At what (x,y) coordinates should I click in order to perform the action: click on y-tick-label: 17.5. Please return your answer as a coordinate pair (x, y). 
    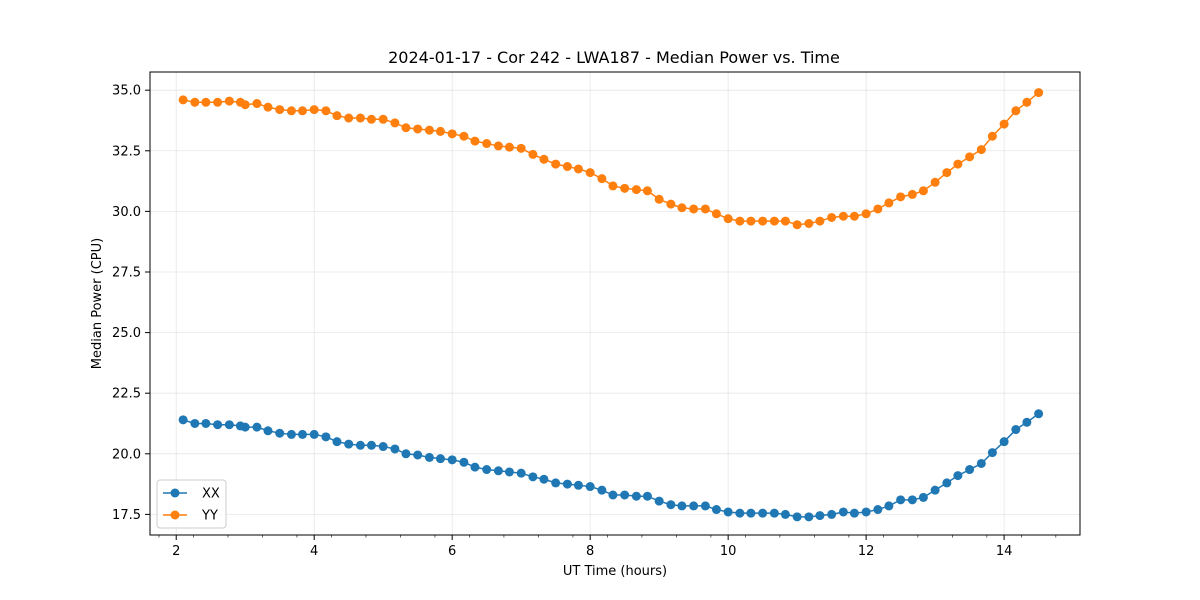
    Looking at the image, I should click on (126, 515).